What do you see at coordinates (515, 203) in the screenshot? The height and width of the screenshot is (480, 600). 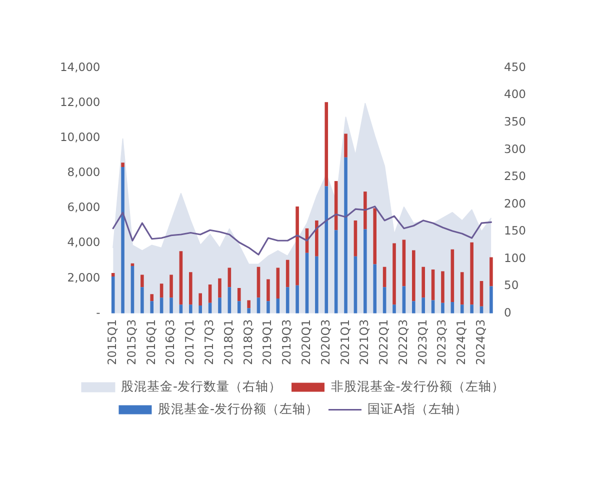 I see `y2-tick-label: 200` at bounding box center [515, 203].